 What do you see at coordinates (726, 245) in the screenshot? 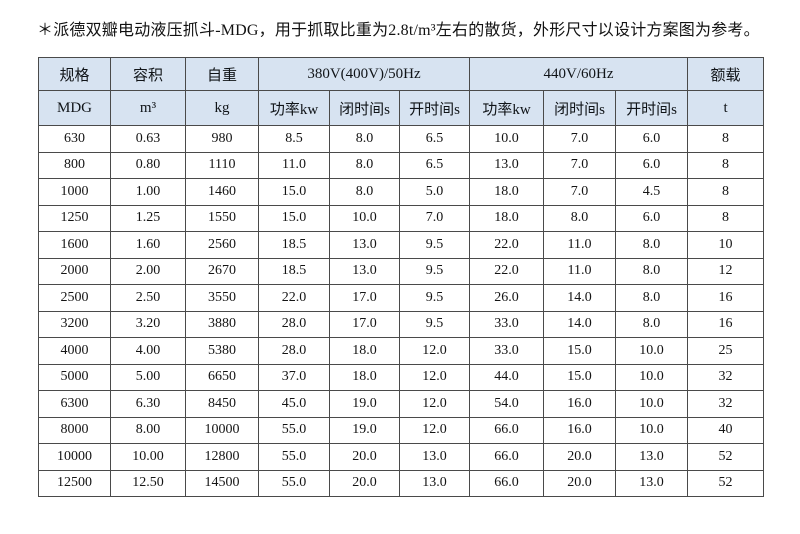
I see `table-cell: 10` at bounding box center [726, 245].